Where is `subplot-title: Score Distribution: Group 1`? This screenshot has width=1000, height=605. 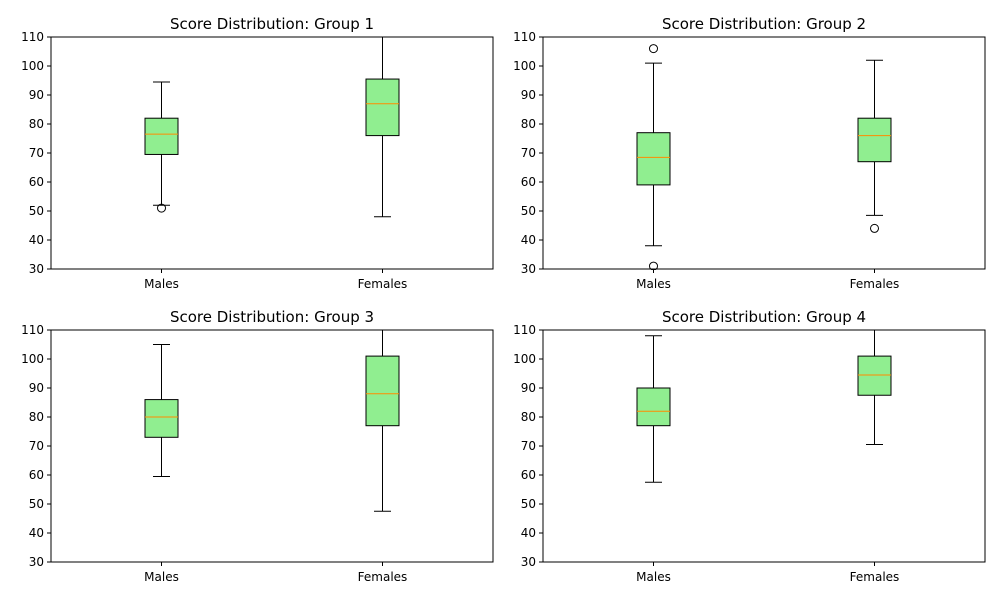 subplot-title: Score Distribution: Group 1 is located at coordinates (272, 24).